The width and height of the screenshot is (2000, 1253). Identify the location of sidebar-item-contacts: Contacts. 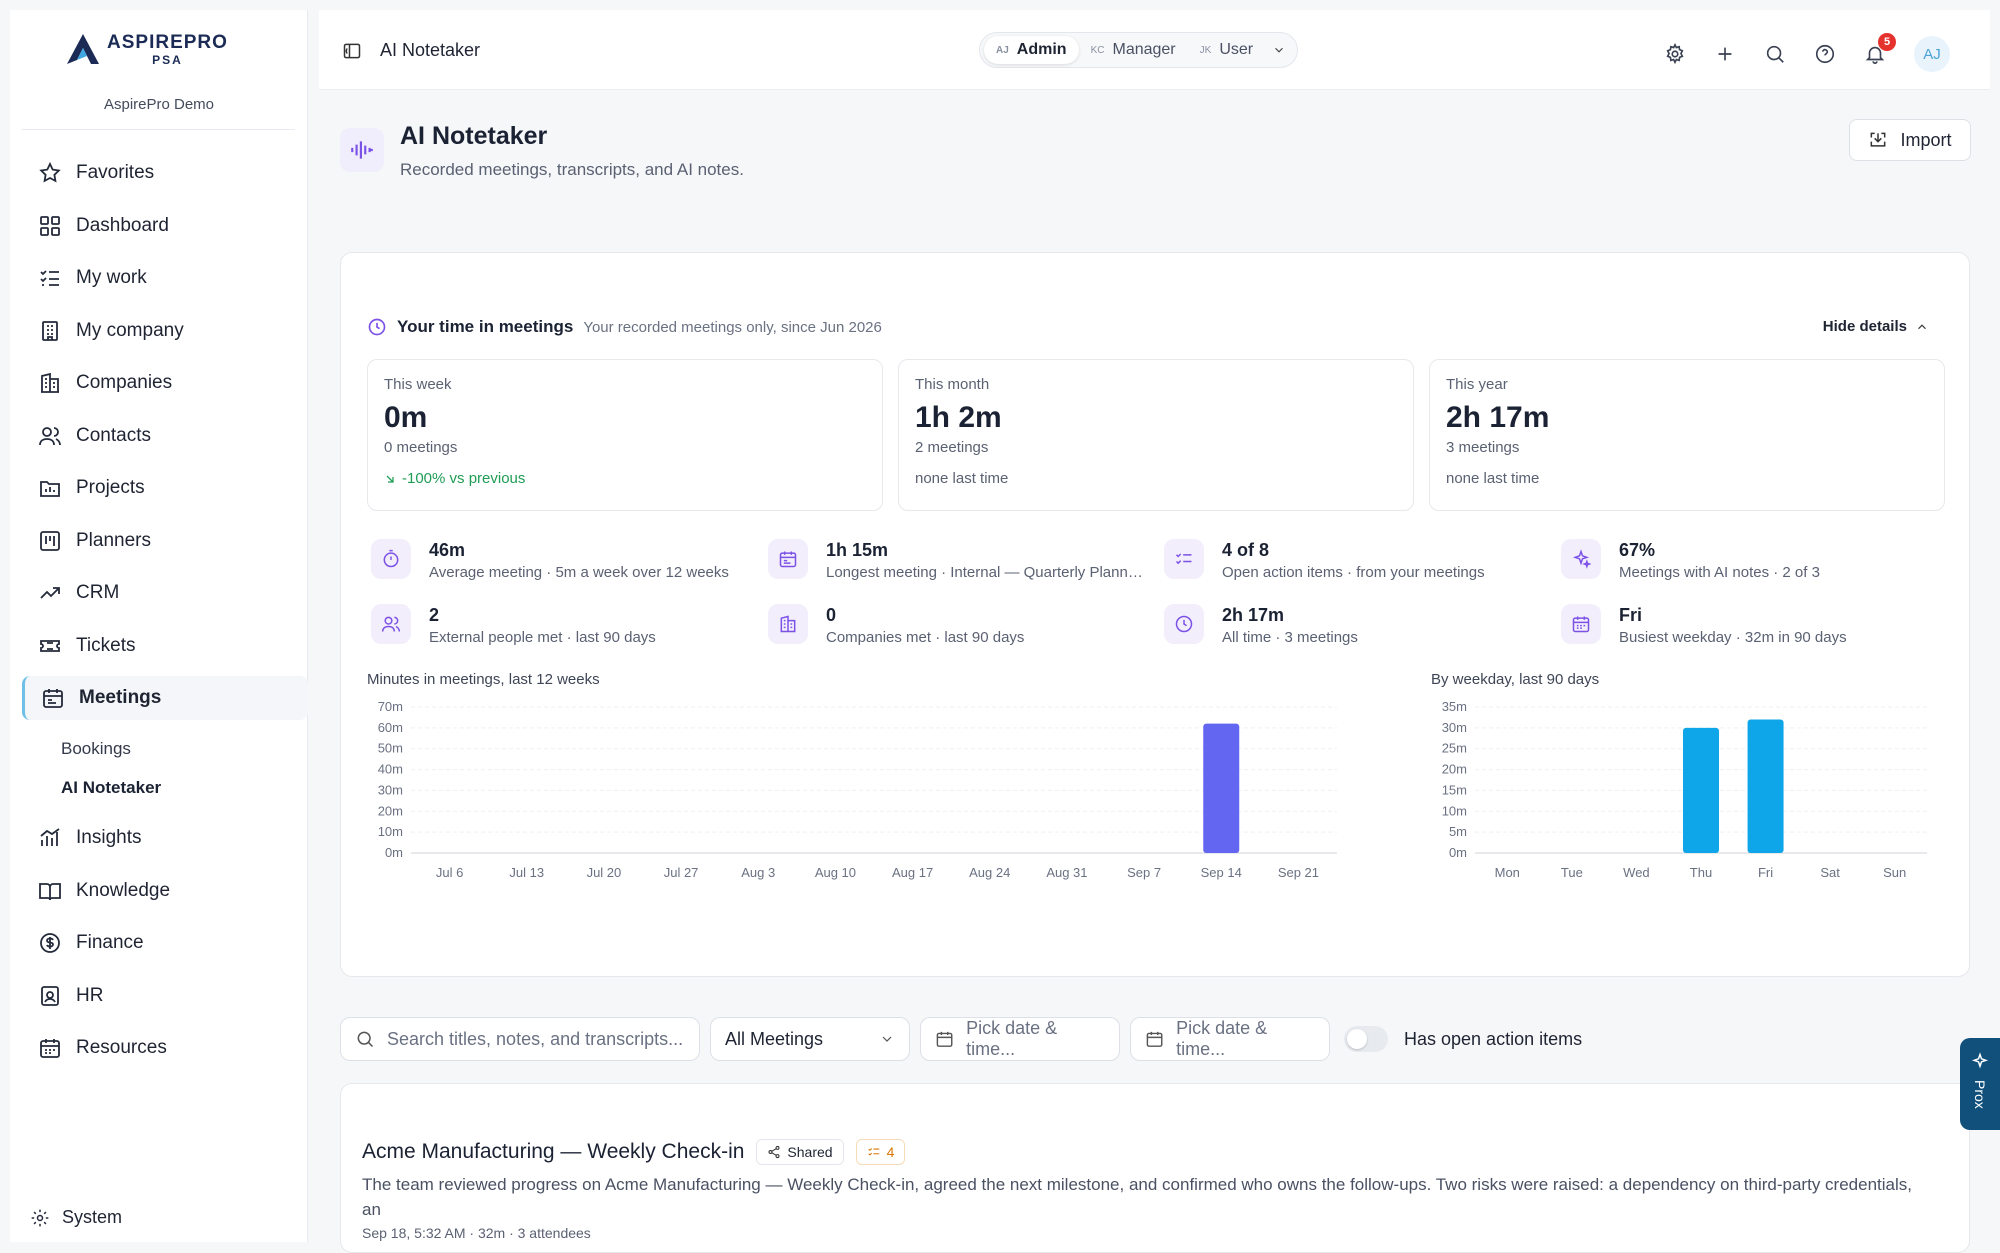
(165, 436).